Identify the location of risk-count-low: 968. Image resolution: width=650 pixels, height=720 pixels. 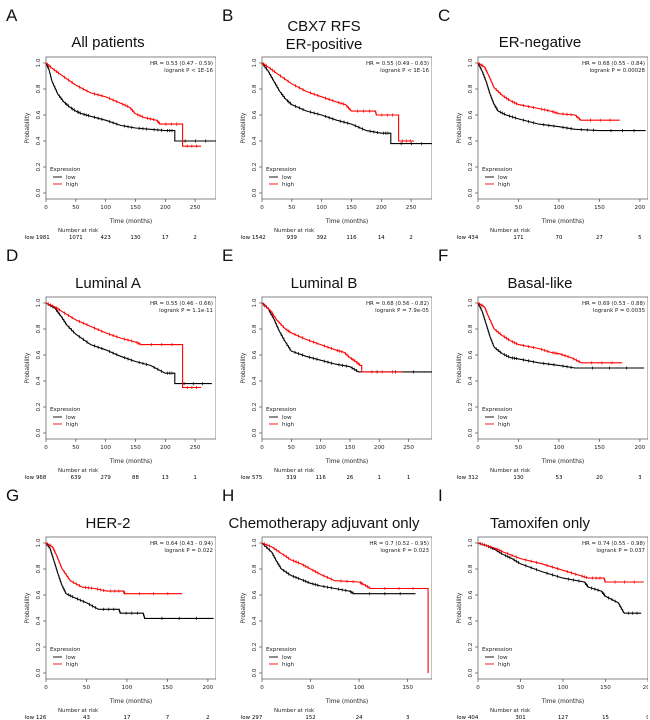
(41, 477).